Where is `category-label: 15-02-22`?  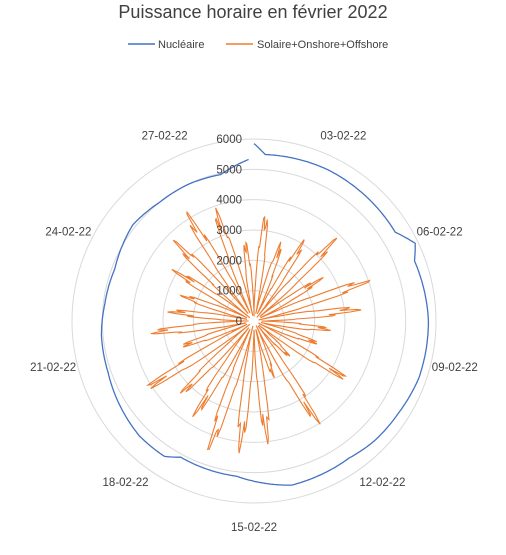 category-label: 15-02-22 is located at coordinates (254, 528).